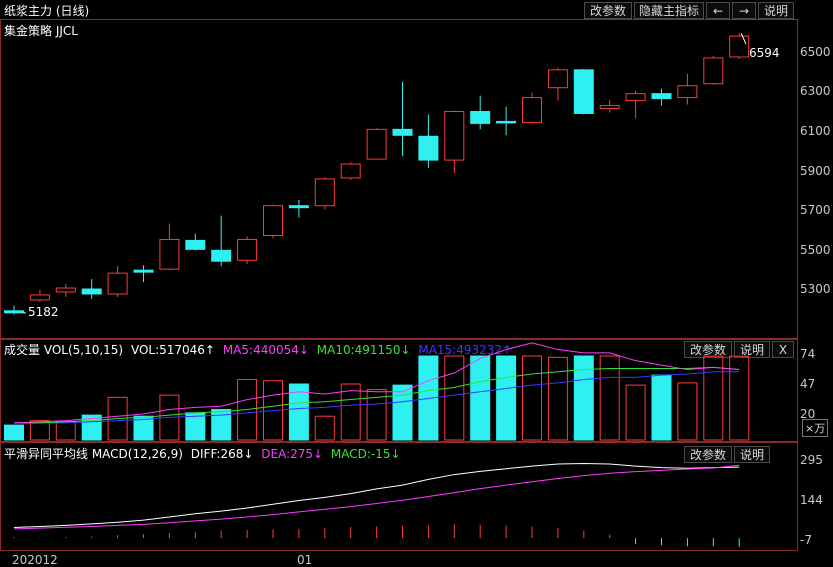 Image resolution: width=833 pixels, height=567 pixels. Describe the element at coordinates (815, 171) in the screenshot. I see `y-tick-5900: 5900` at that location.